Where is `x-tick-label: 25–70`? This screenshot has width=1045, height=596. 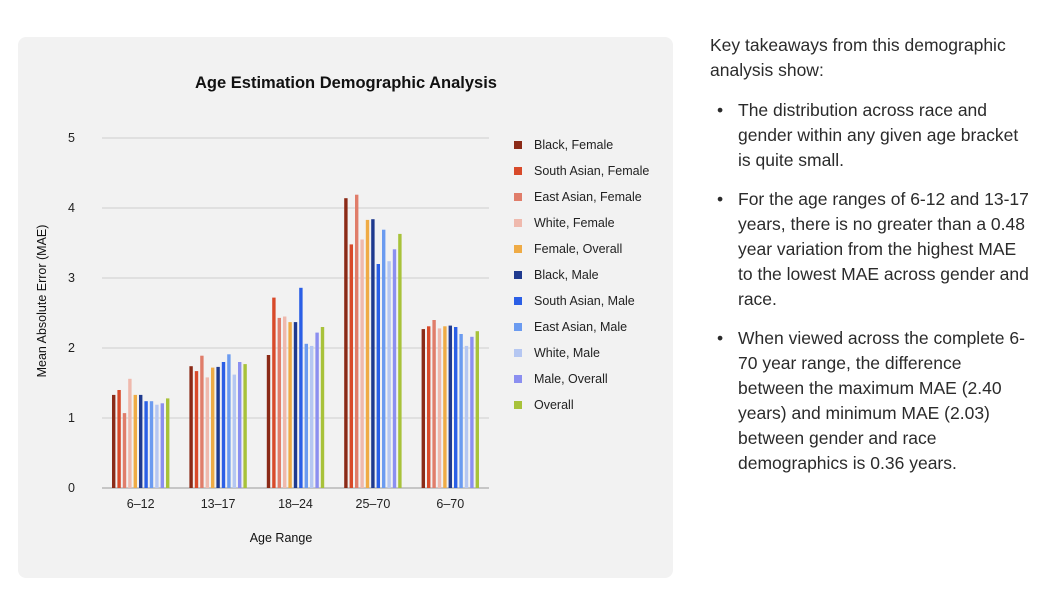
x-tick-label: 25–70 is located at coordinates (373, 504).